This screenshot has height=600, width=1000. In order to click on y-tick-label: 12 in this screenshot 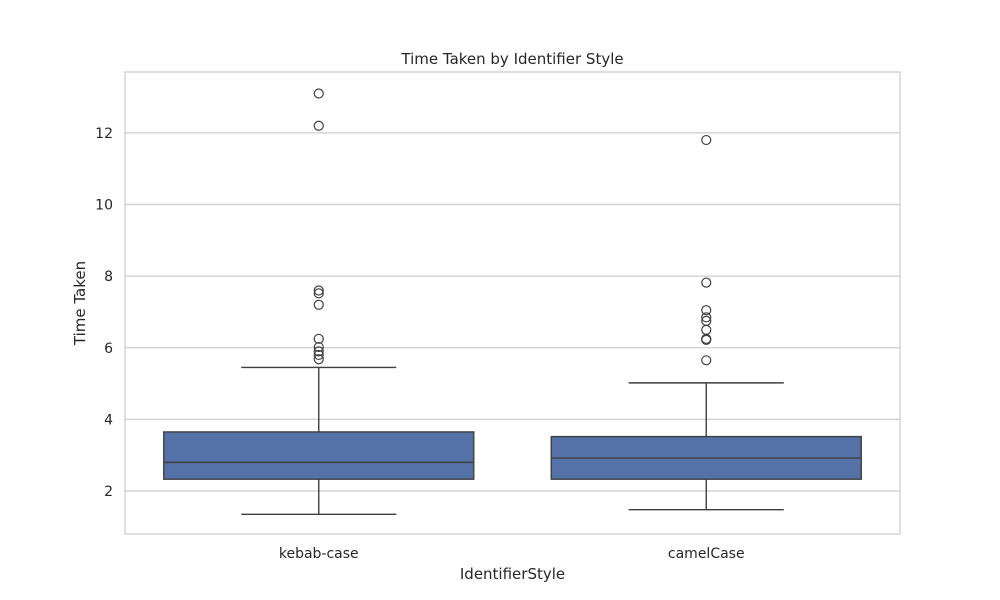, I will do `click(104, 134)`.